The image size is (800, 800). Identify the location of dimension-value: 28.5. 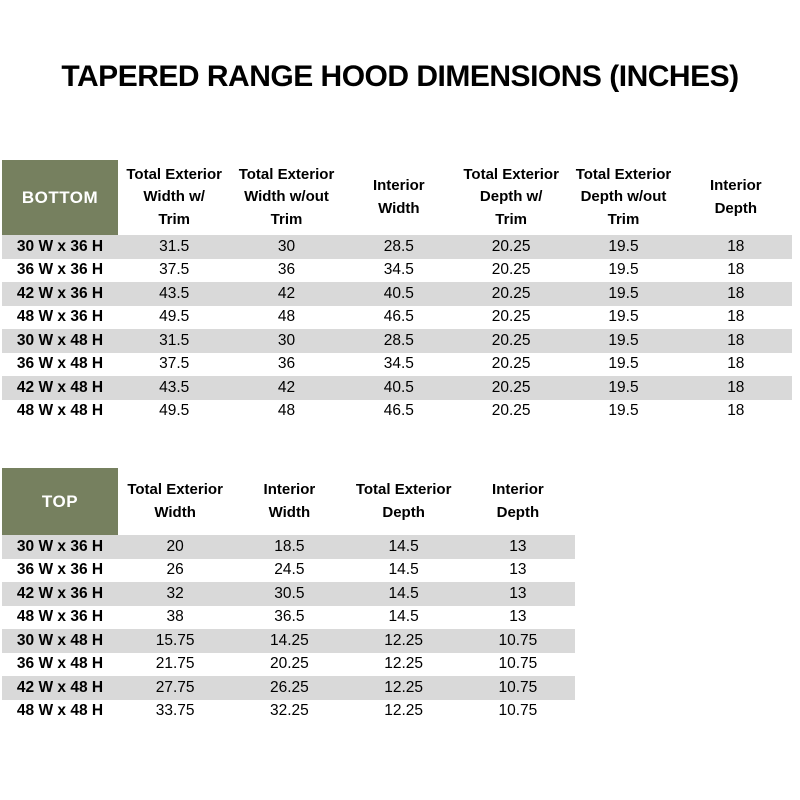
(398, 246).